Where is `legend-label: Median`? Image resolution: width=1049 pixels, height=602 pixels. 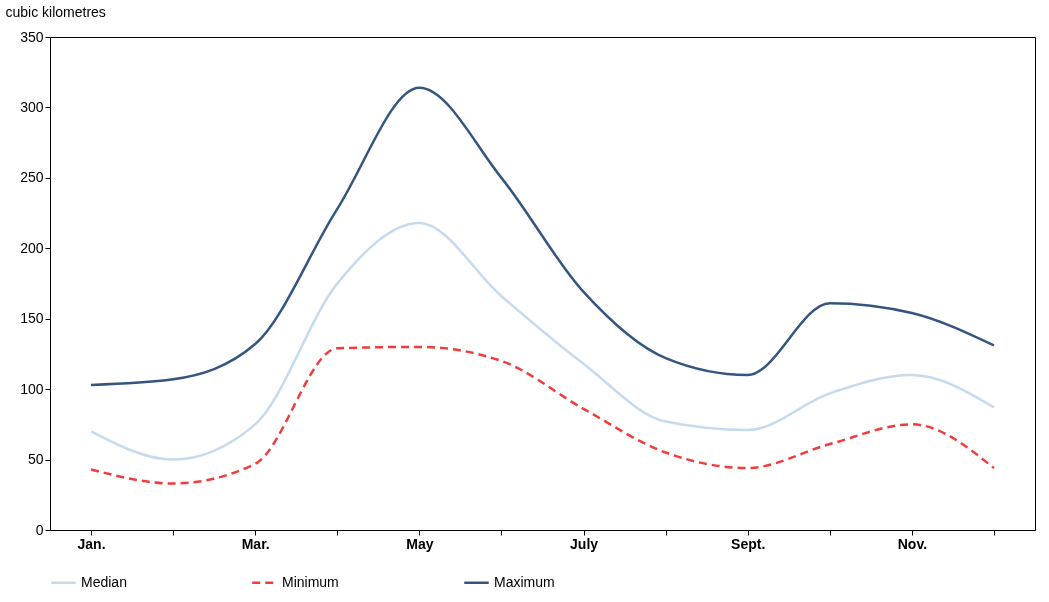 legend-label: Median is located at coordinates (104, 581).